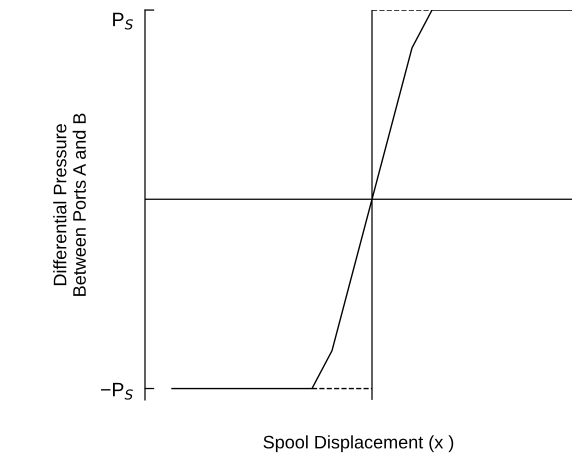 This screenshot has width=572, height=457. I want to click on text: −P$_{S}$, so click(117, 391).